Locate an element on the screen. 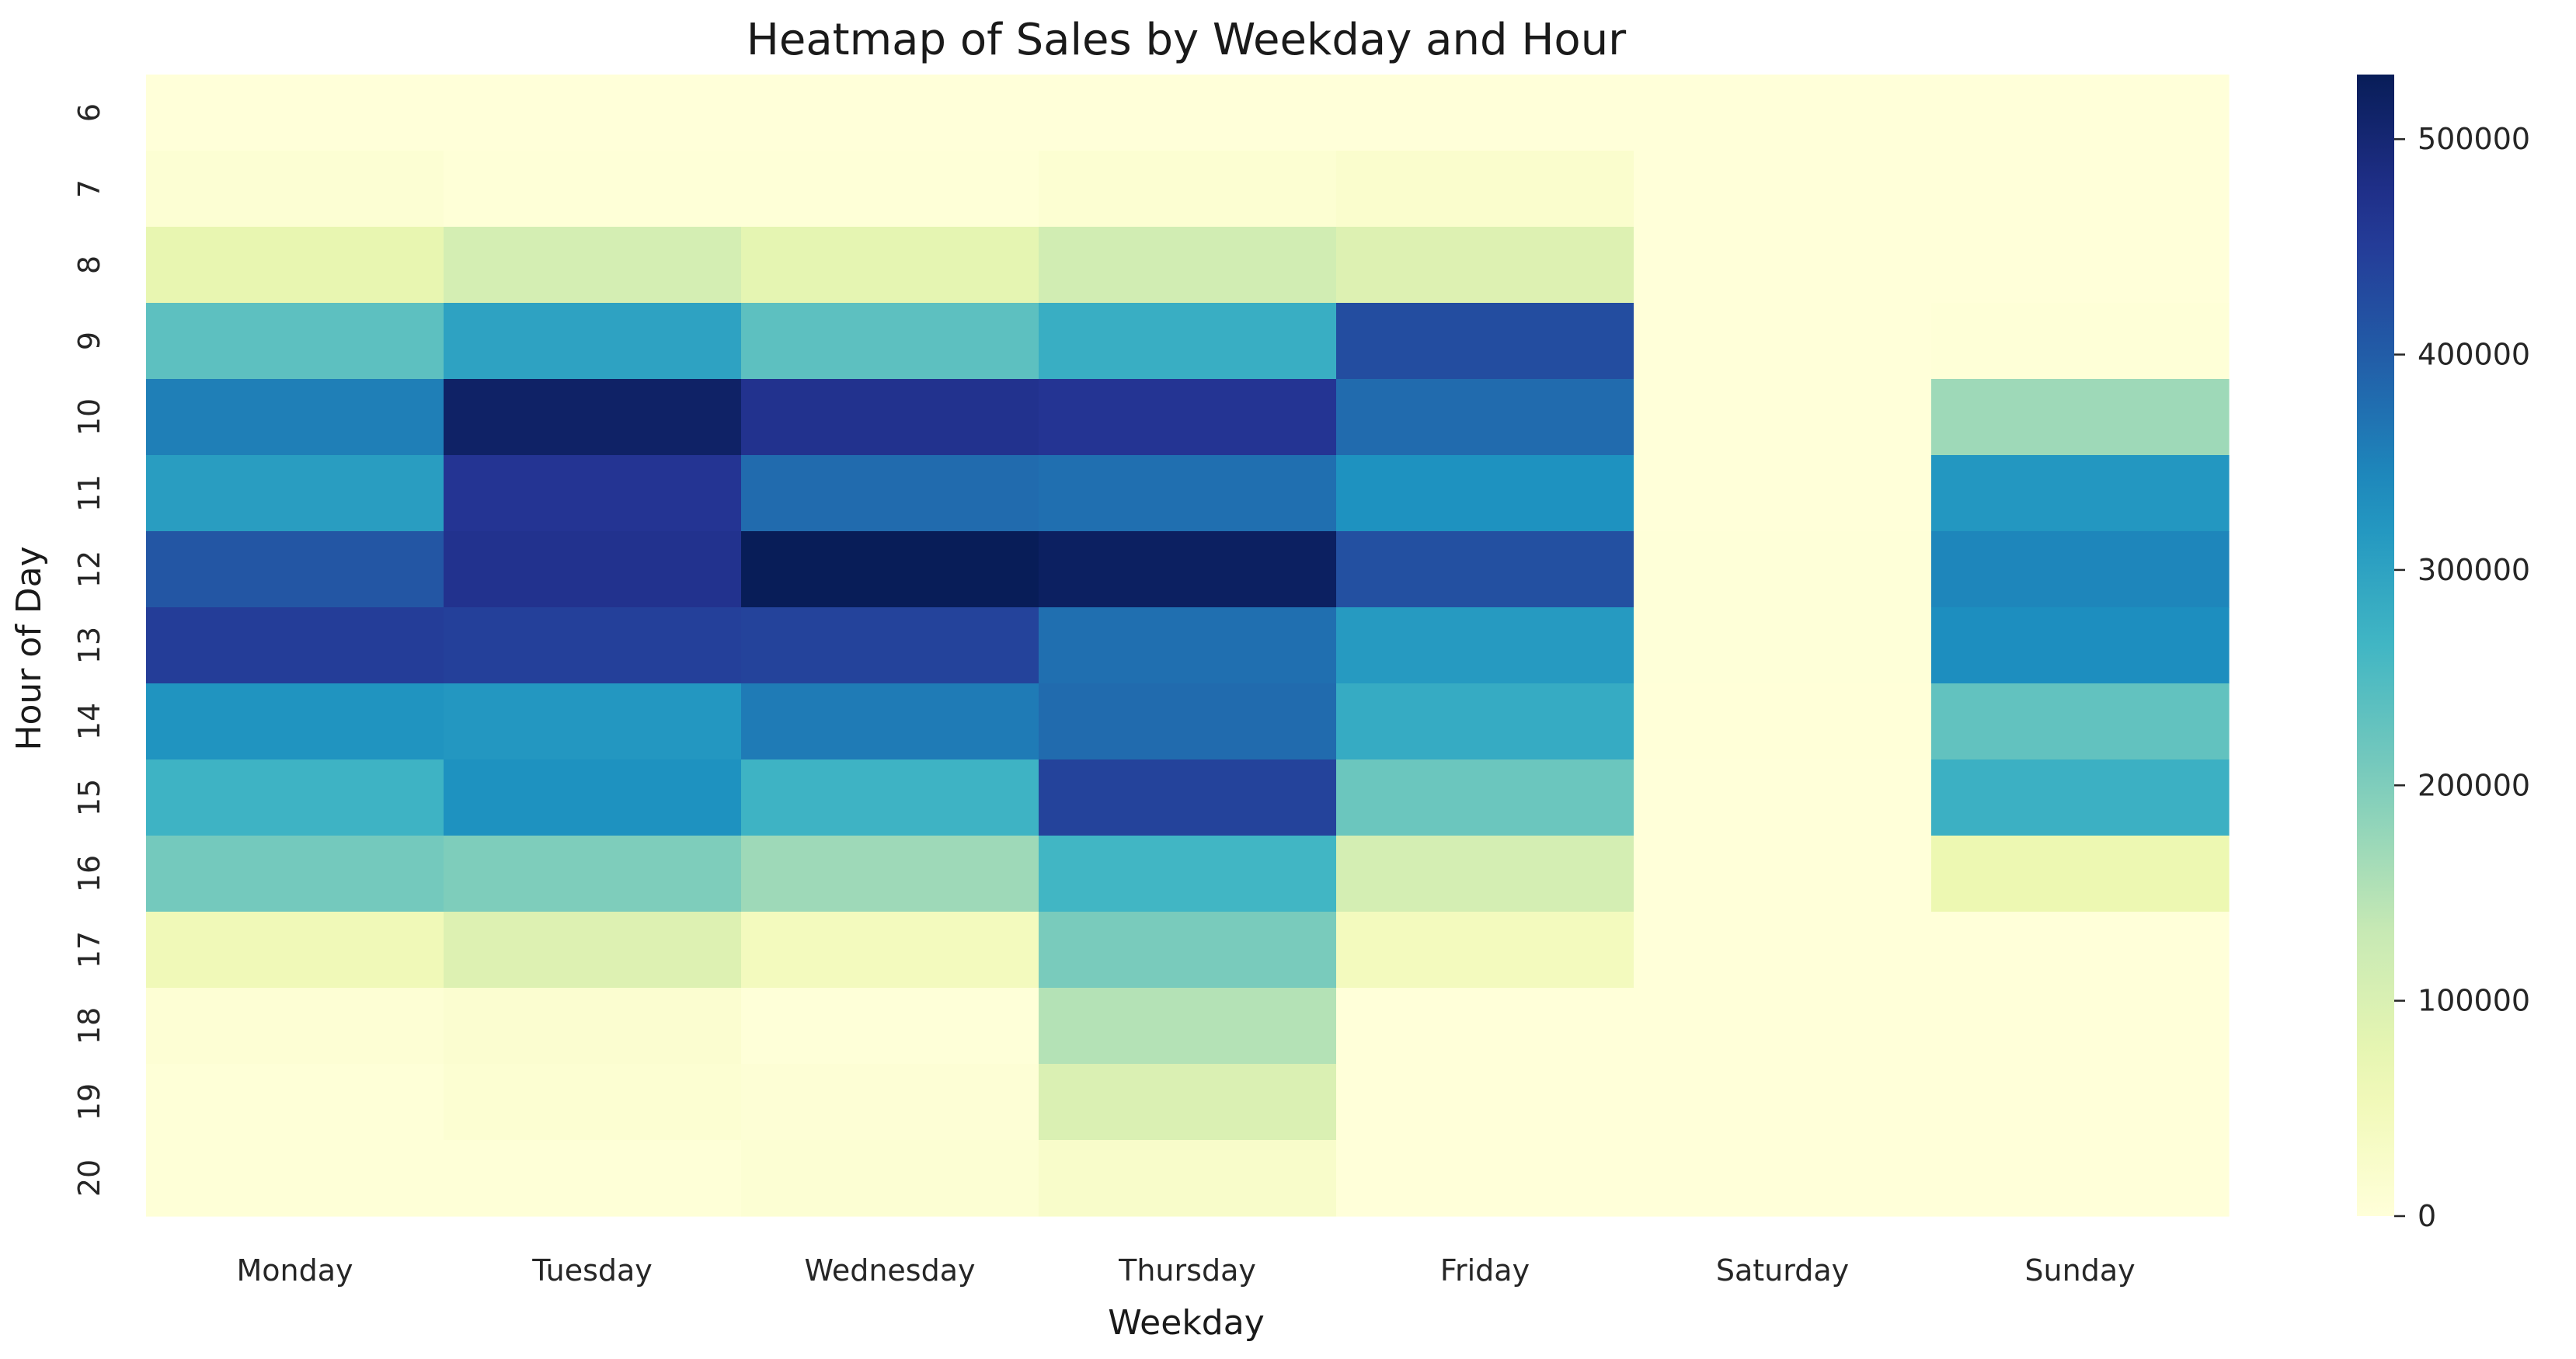 This screenshot has width=2576, height=1359. heatmap-cell-14-wednesday is located at coordinates (890, 722).